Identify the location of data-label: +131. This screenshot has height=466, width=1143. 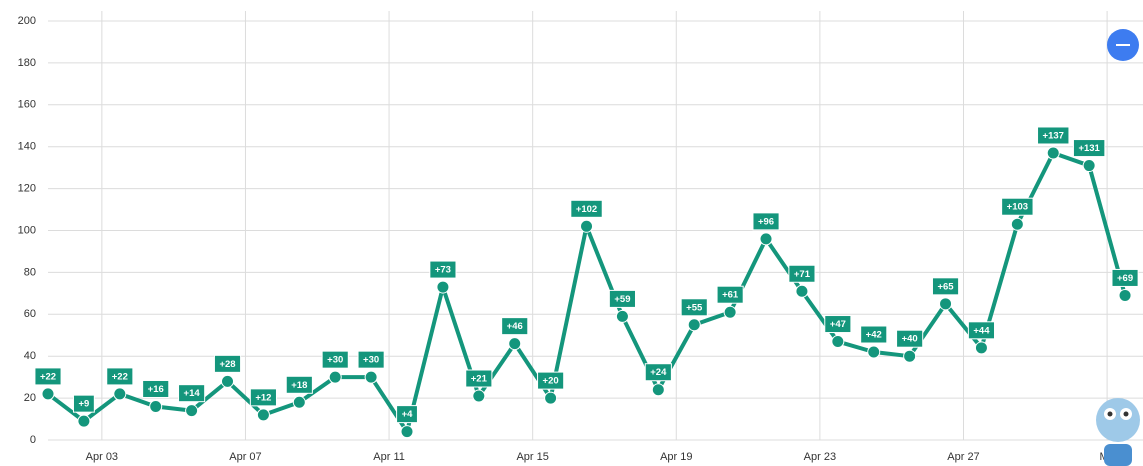
(1089, 148).